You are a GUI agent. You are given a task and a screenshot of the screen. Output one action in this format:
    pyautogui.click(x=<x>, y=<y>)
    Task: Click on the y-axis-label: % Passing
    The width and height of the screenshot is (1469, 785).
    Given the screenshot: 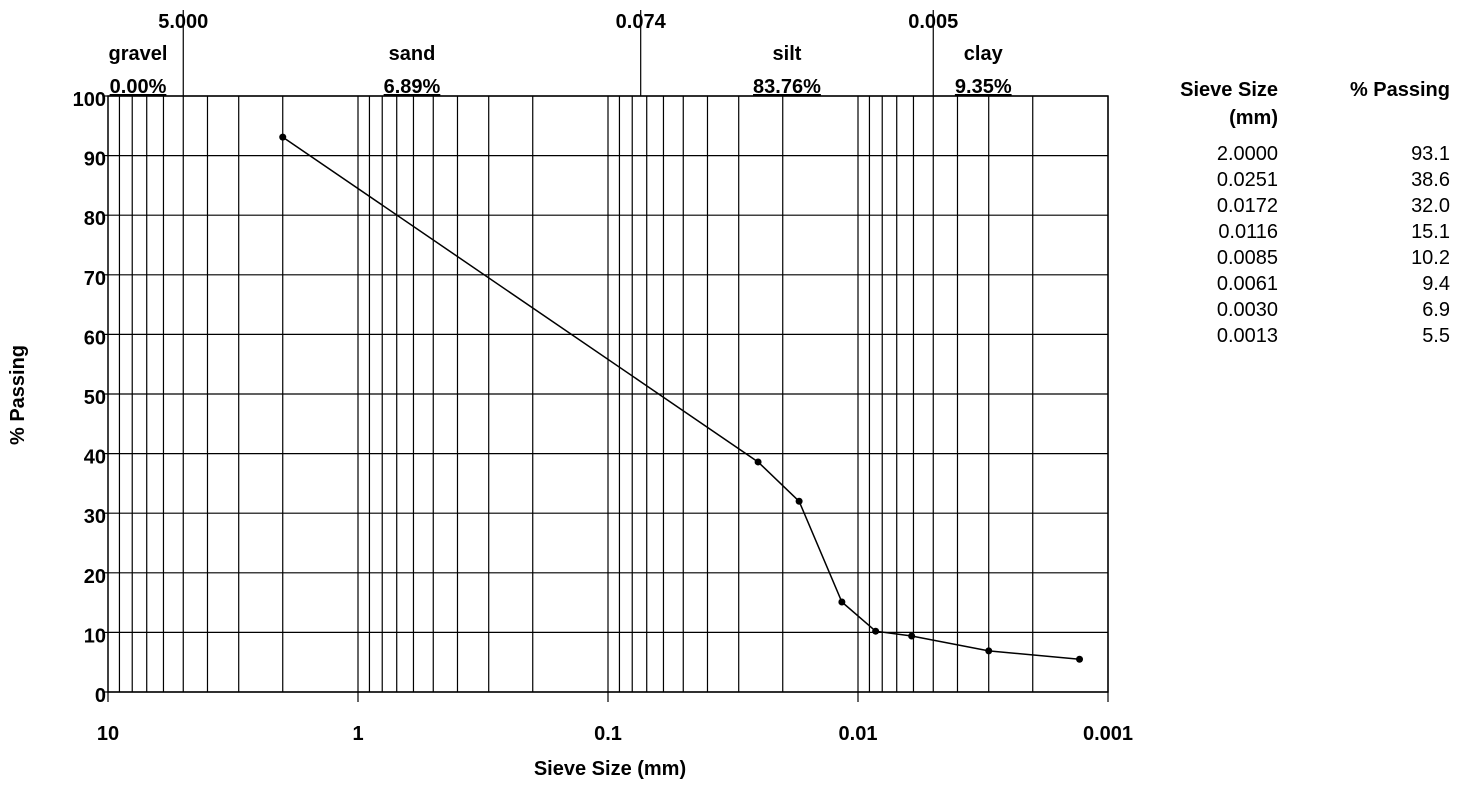 What is the action you would take?
    pyautogui.click(x=18, y=395)
    